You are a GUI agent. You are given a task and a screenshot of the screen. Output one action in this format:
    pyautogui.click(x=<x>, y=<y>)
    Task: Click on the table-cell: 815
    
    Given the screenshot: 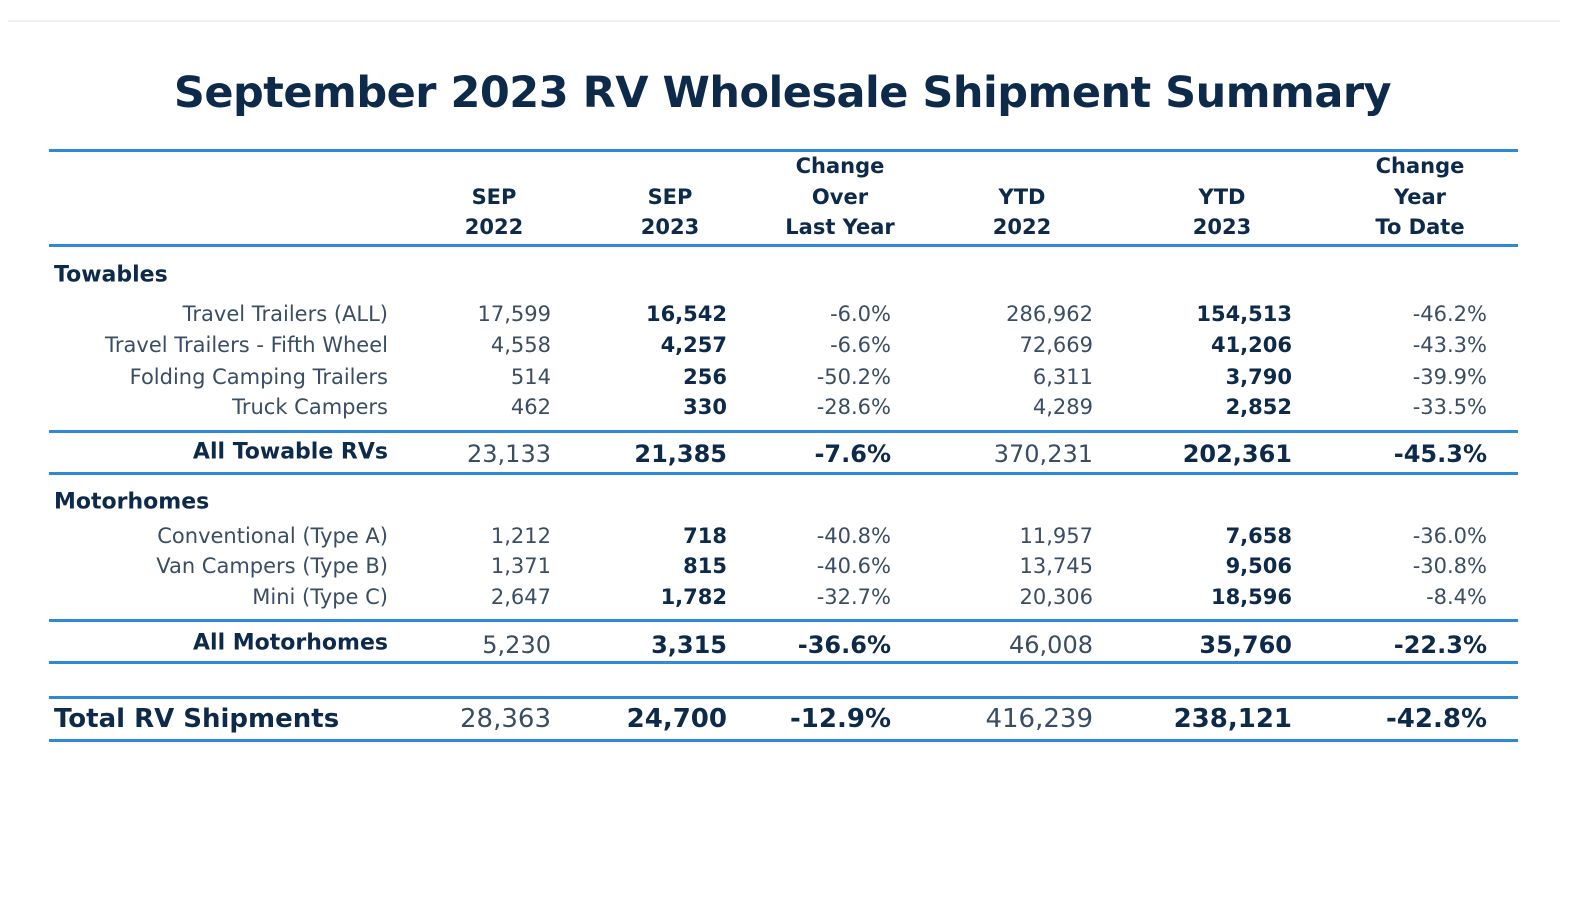 What is the action you would take?
    pyautogui.click(x=705, y=566)
    